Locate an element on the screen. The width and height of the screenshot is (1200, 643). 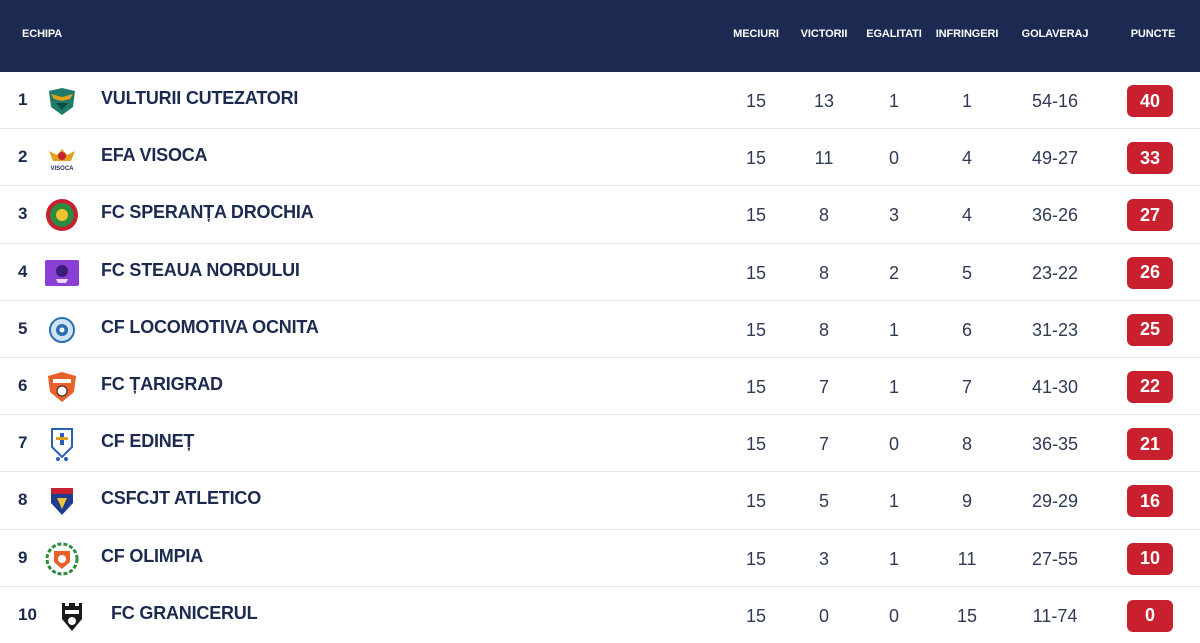
team-name: CF EDINEȚ is located at coordinates (148, 441).